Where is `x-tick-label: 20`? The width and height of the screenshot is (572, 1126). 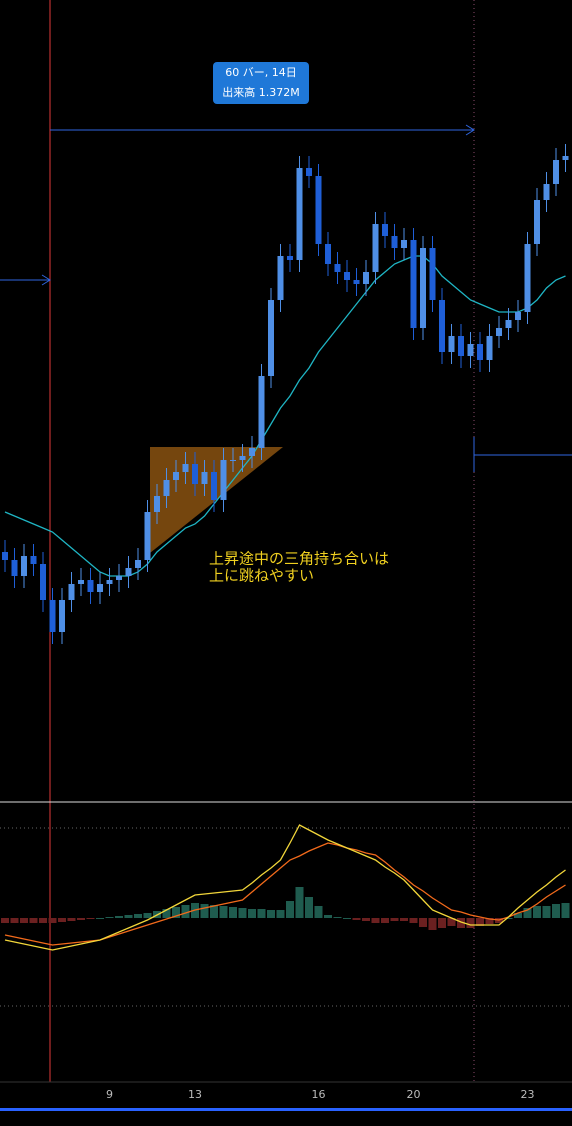
x-tick-label: 20 is located at coordinates (414, 1094).